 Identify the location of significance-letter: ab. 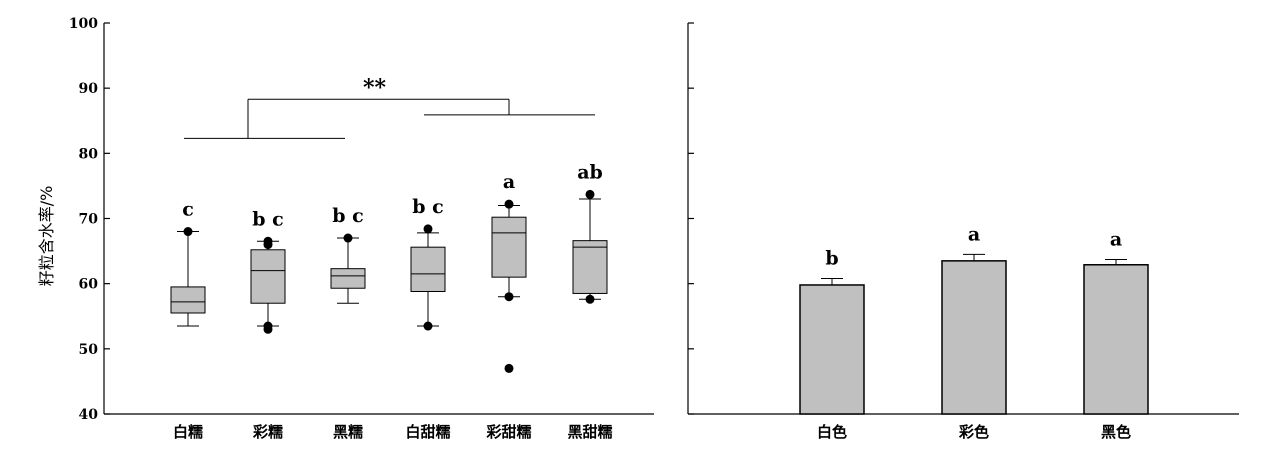
(590, 172).